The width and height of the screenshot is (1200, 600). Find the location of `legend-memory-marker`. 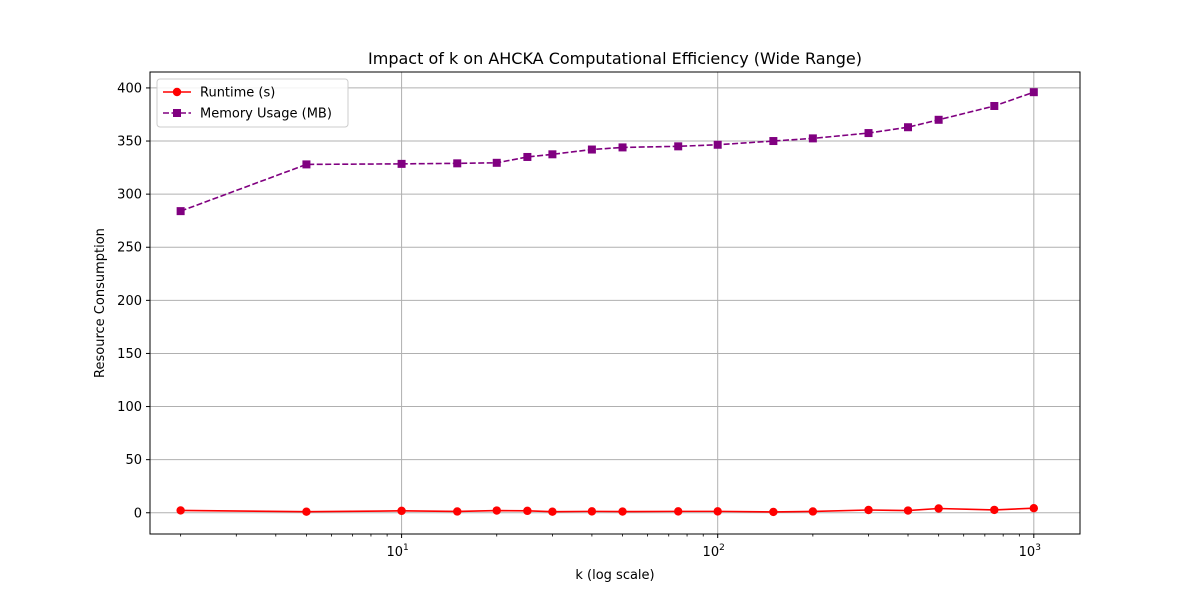

legend-memory-marker is located at coordinates (177, 113).